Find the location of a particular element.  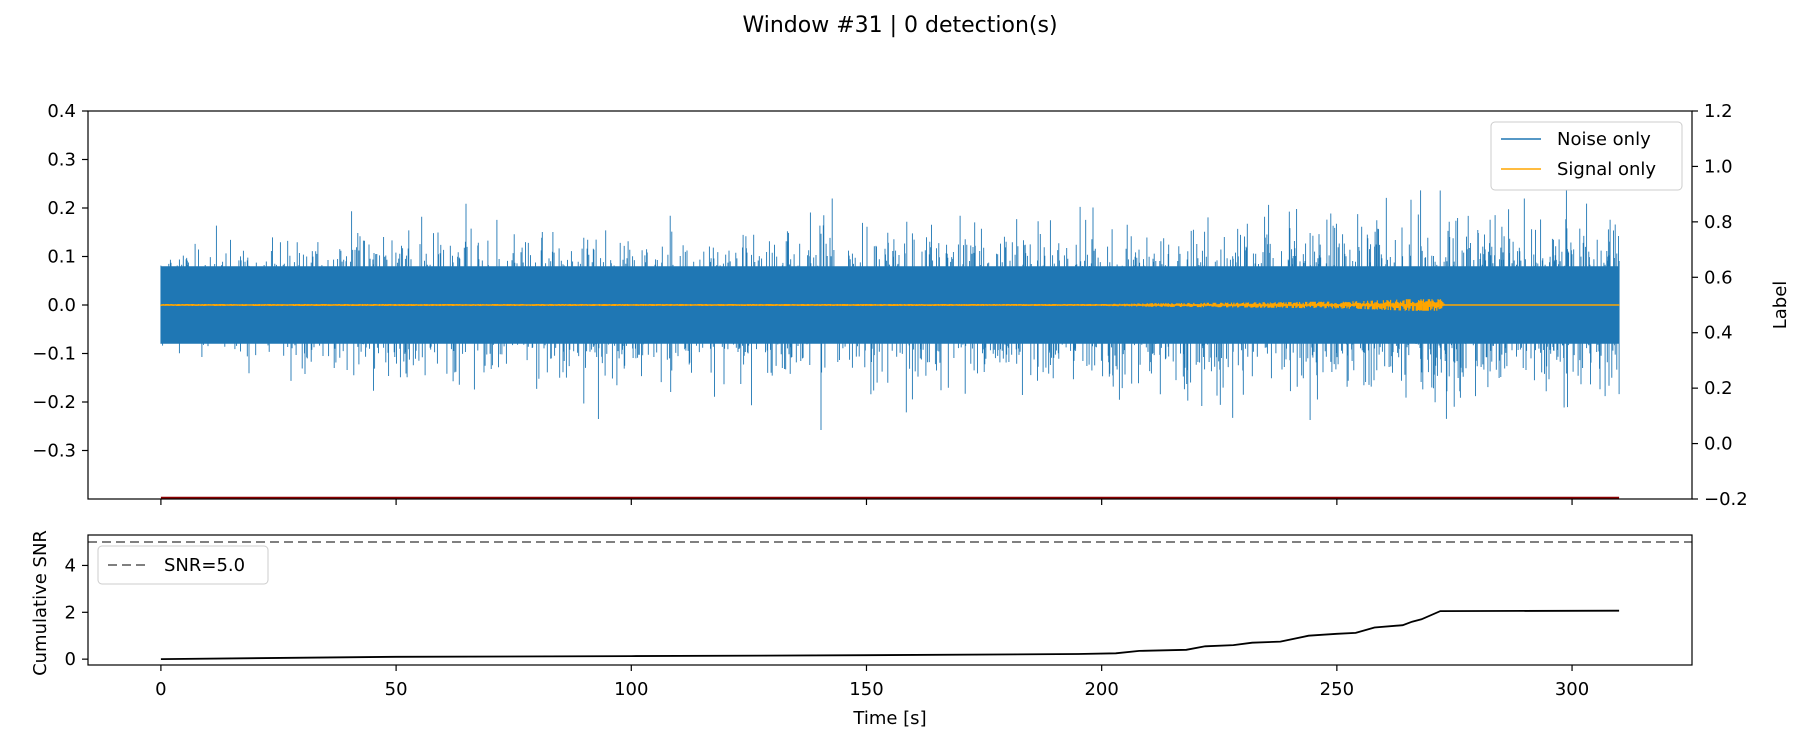

left-y-tick-label: 0.1 is located at coordinates (61, 257).